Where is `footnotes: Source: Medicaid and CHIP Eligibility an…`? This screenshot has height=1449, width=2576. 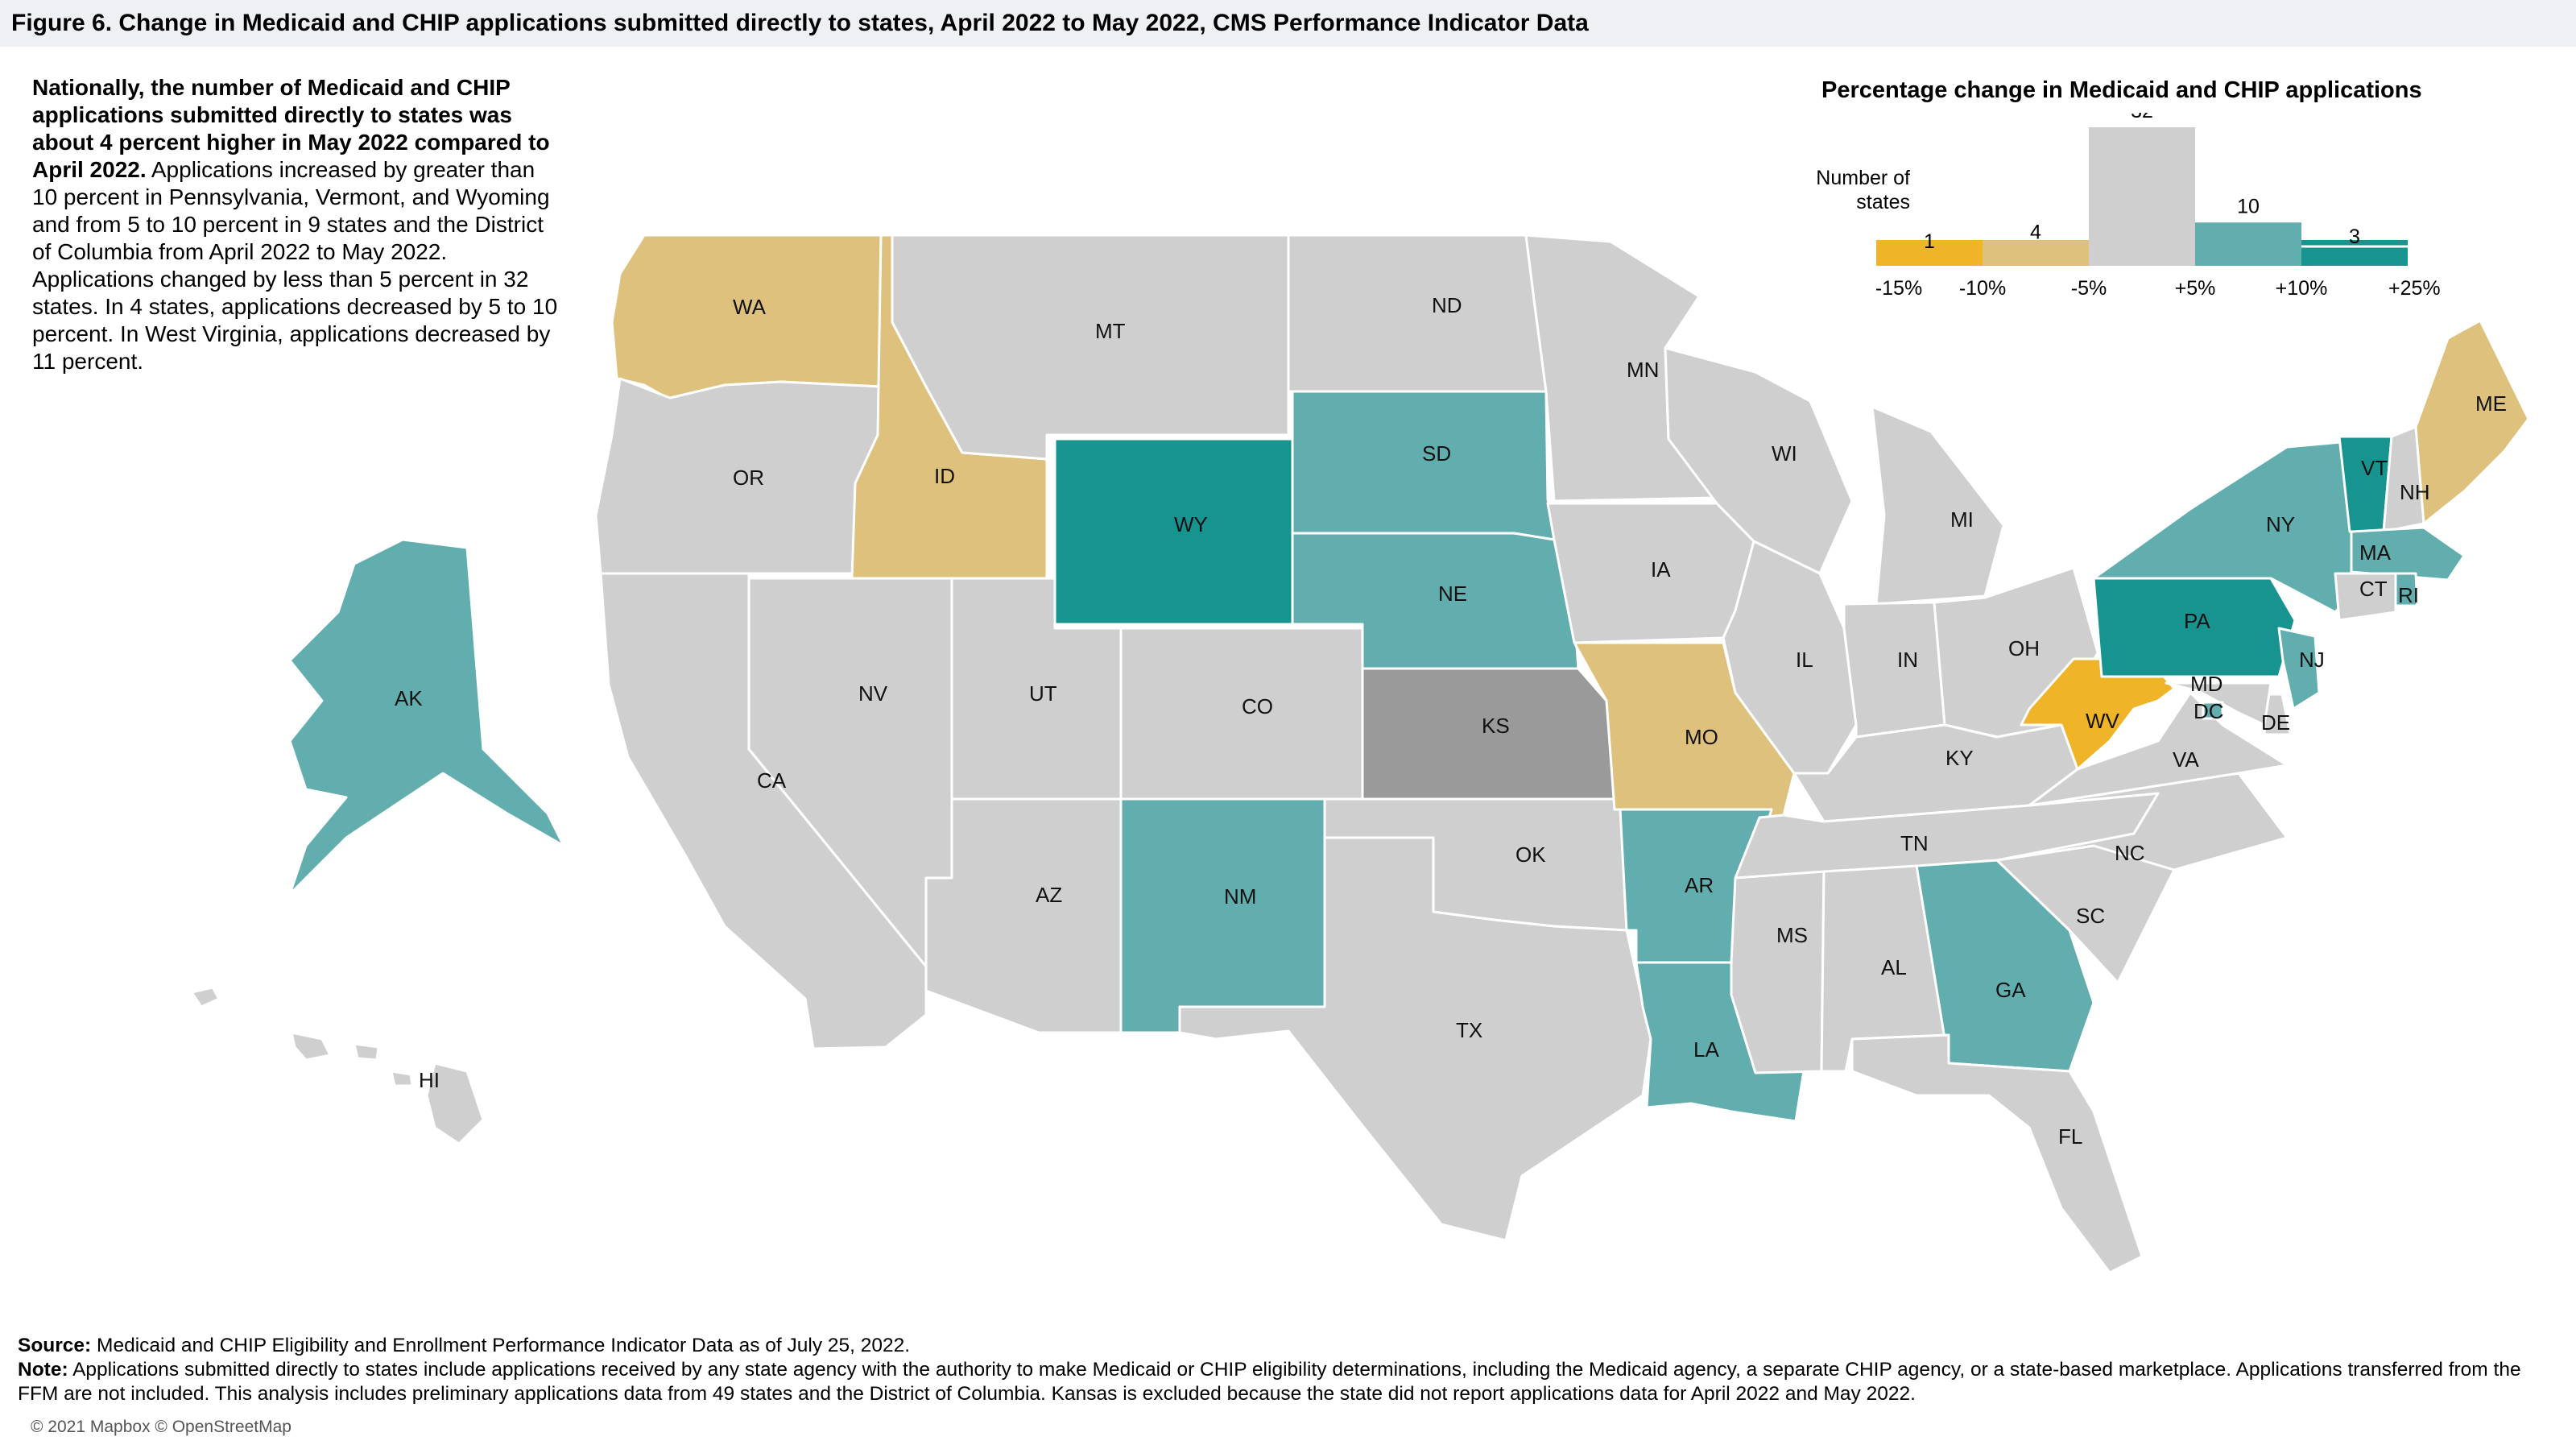 footnotes: Source: Medicaid and CHIP Eligibility an… is located at coordinates (1290, 1370).